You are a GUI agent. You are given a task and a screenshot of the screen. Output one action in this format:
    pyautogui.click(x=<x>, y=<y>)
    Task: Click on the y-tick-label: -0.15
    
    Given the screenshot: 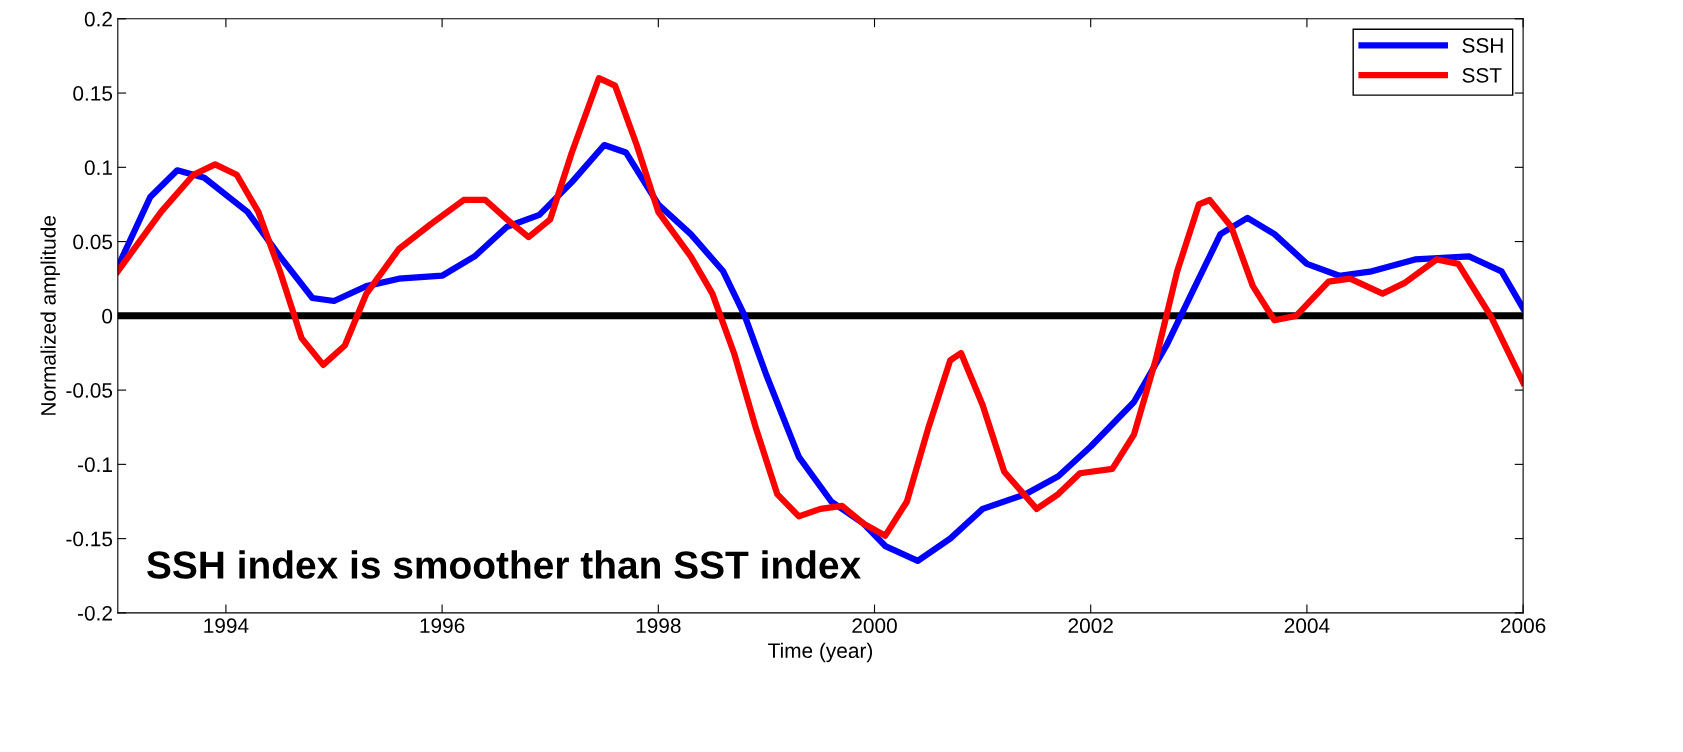 What is the action you would take?
    pyautogui.click(x=89, y=539)
    